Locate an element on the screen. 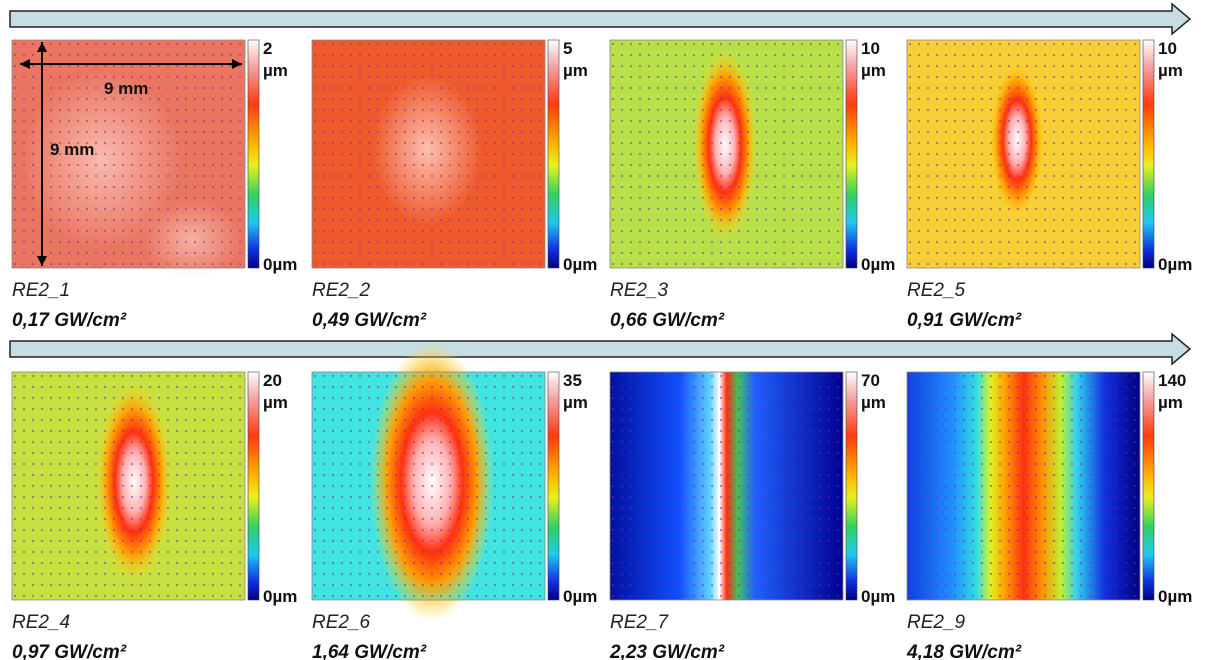 The width and height of the screenshot is (1206, 660). fluence: 0,97 GW/cm² is located at coordinates (69, 651).